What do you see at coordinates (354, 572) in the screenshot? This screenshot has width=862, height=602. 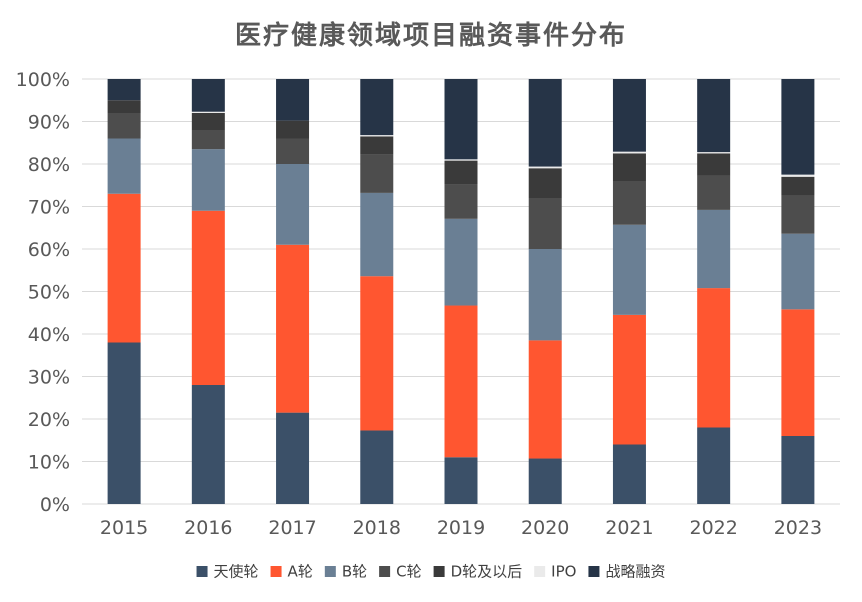 I see `legend-label: B轮` at bounding box center [354, 572].